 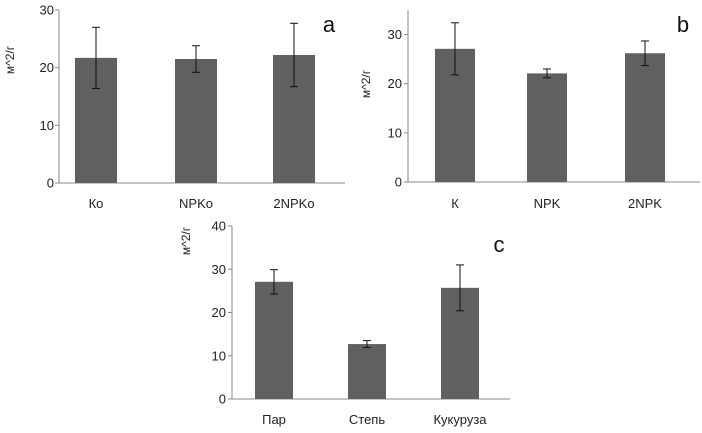 I want to click on category-label-c-3: Кукуруза, so click(x=460, y=419).